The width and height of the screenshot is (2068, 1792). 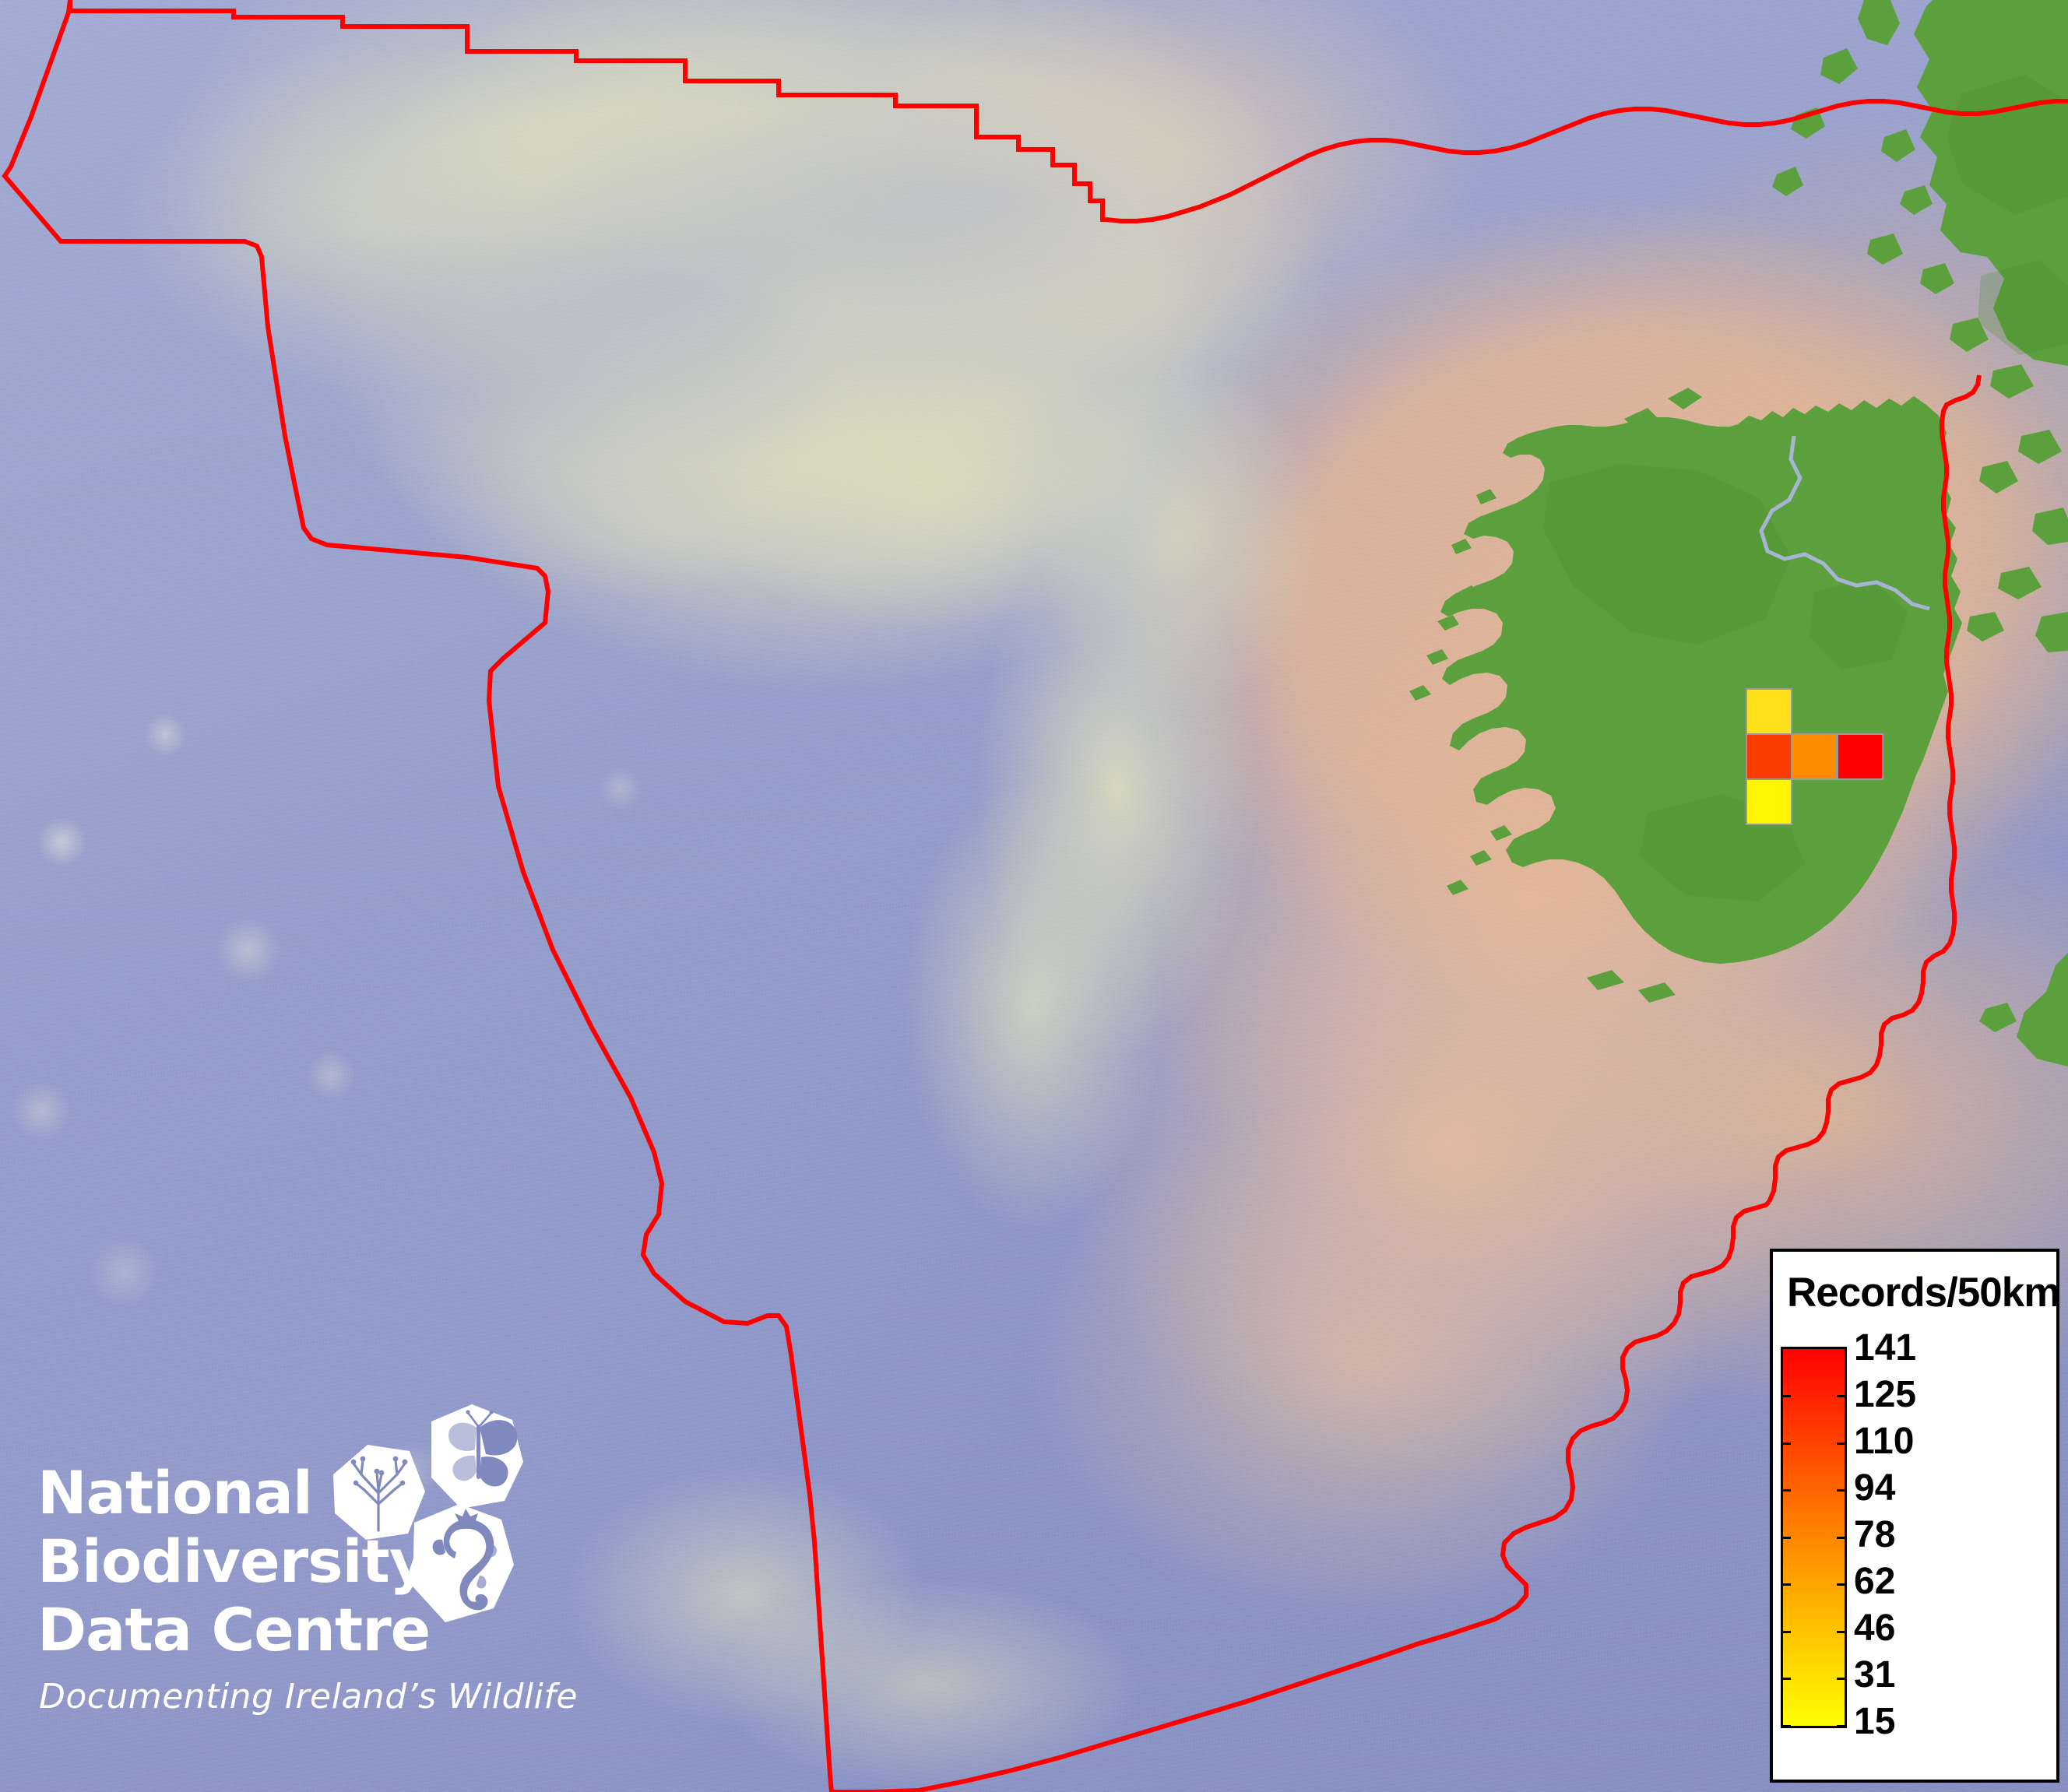 I want to click on cell-centre, so click(x=1814, y=756).